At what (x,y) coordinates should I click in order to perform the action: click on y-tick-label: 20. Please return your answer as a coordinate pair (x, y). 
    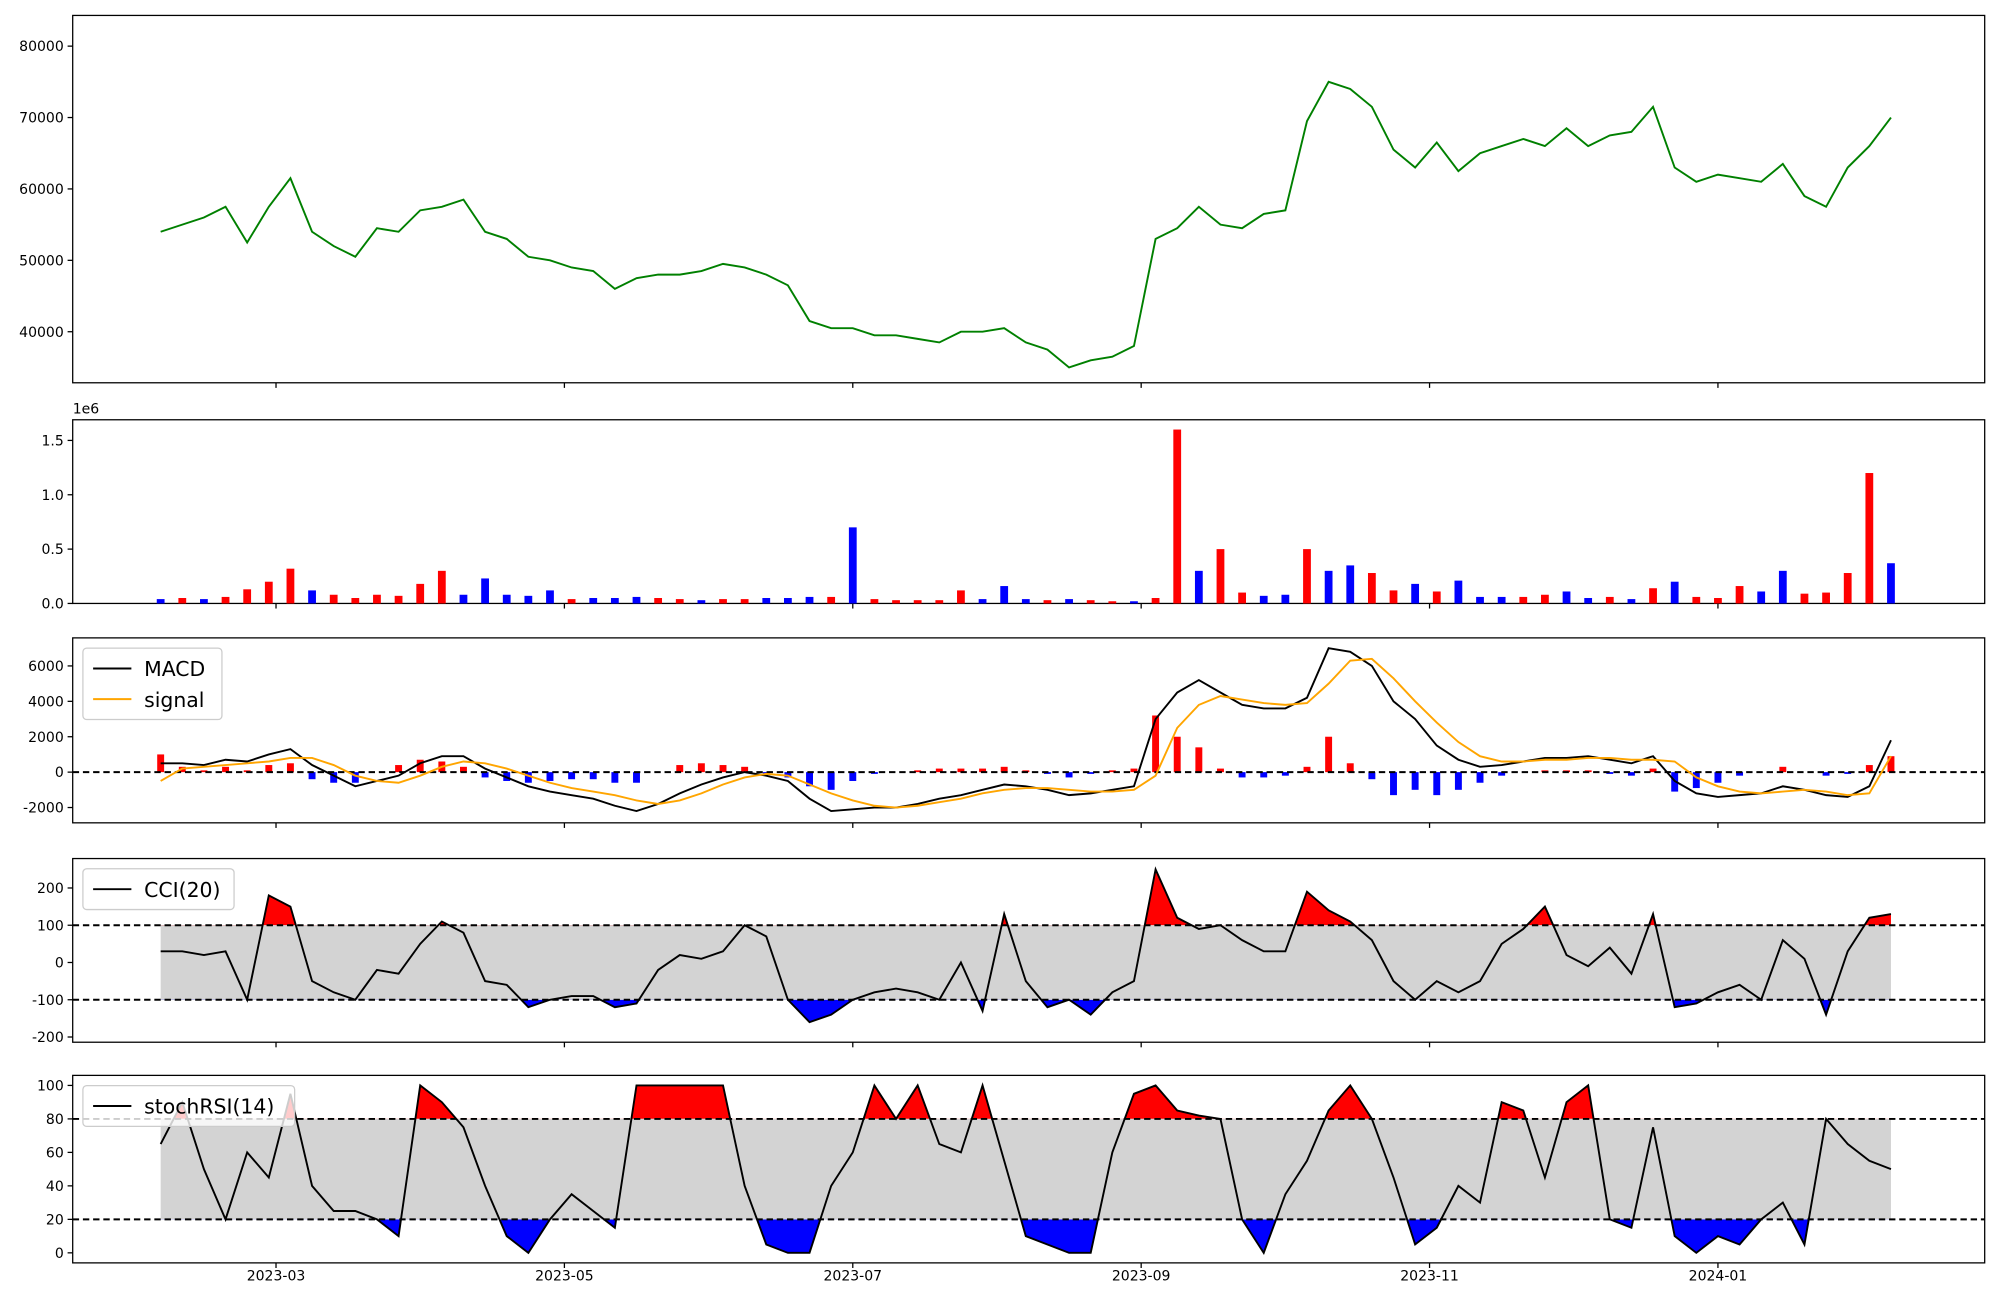
    Looking at the image, I should click on (55, 1220).